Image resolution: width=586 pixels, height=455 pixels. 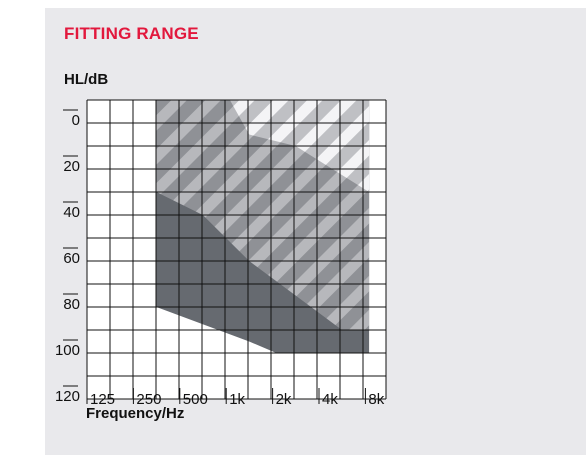 What do you see at coordinates (195, 399) in the screenshot?
I see `x-tick-label: 500` at bounding box center [195, 399].